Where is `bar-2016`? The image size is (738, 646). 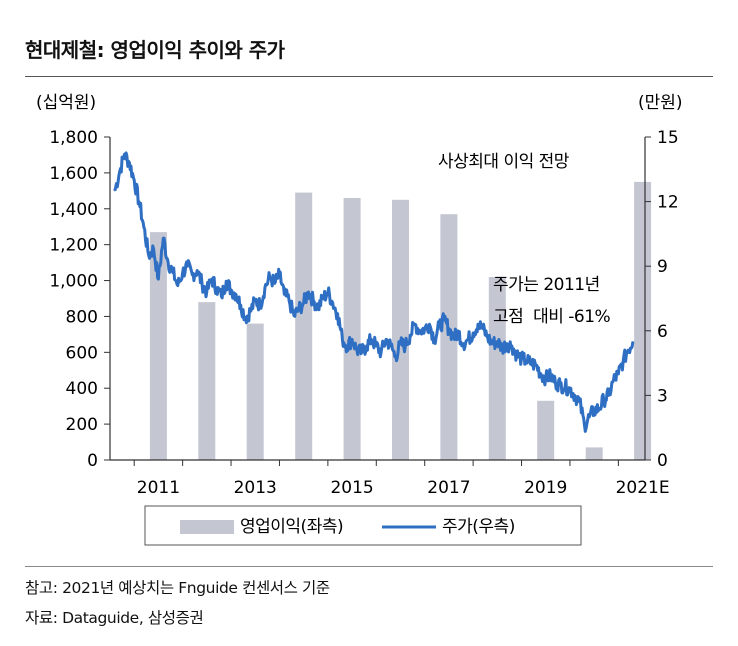 bar-2016 is located at coordinates (400, 330).